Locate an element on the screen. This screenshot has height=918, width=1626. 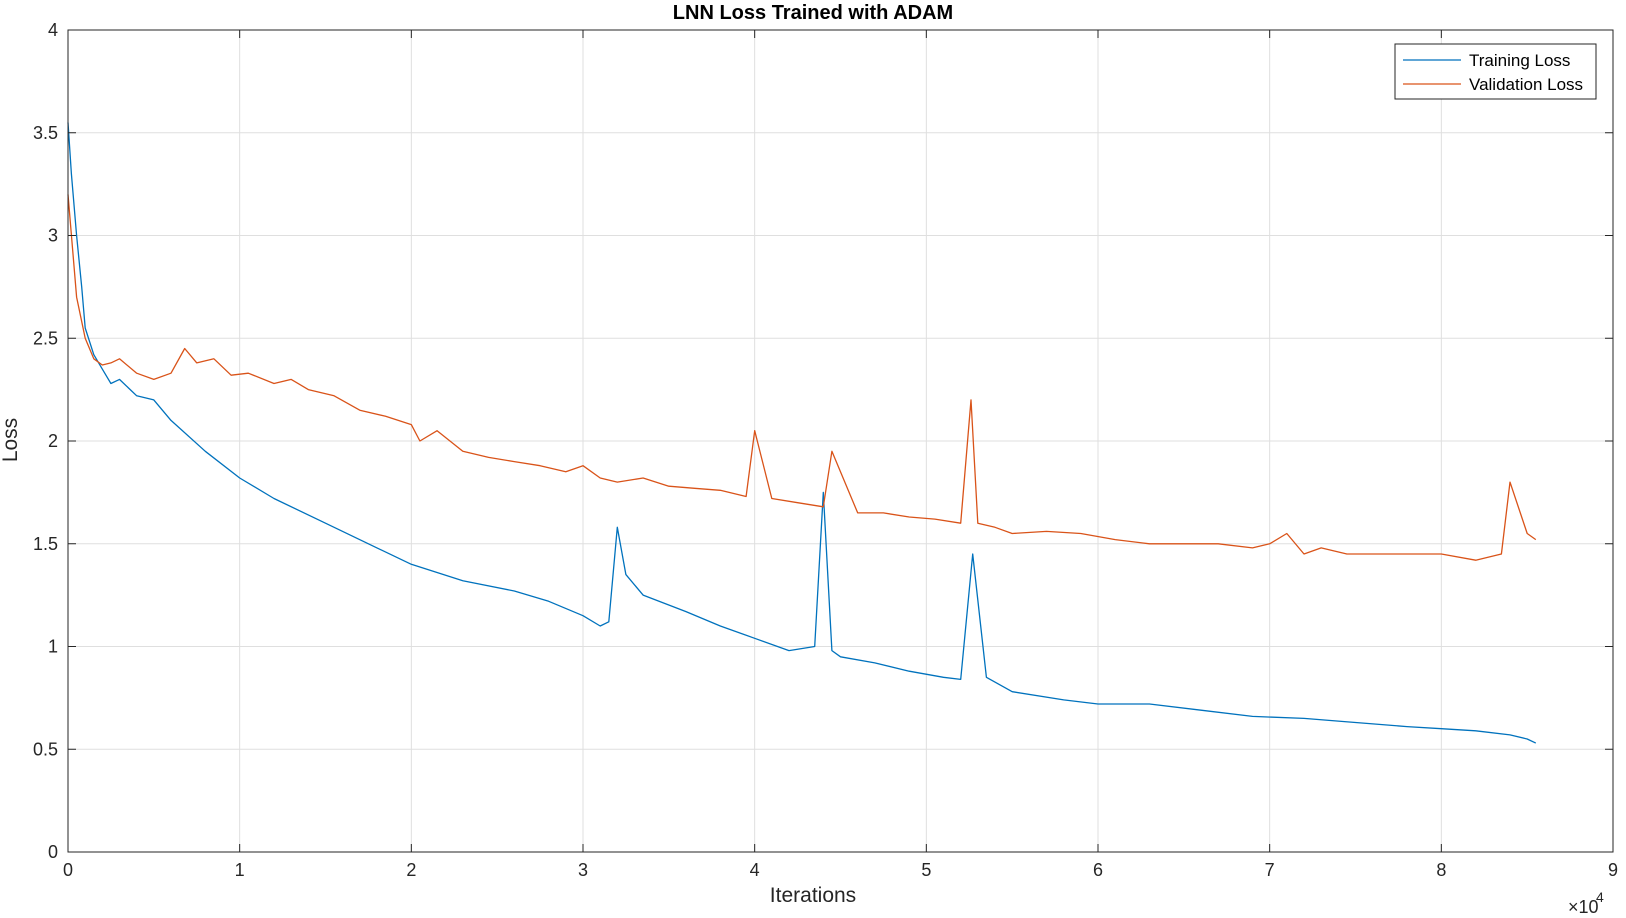
y-tick-label: 4 is located at coordinates (53, 30).